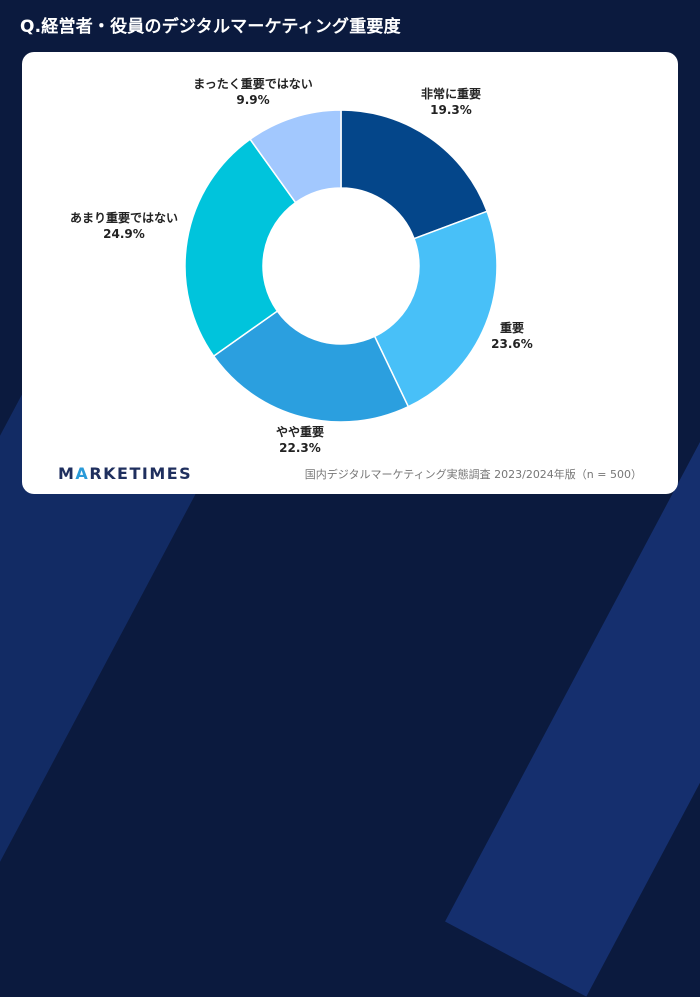  What do you see at coordinates (435, 309) in the screenshot?
I see `slice-important` at bounding box center [435, 309].